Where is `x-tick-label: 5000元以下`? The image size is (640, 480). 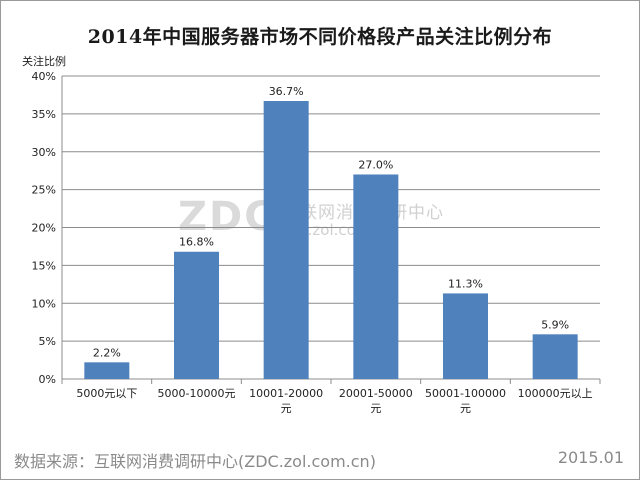
x-tick-label: 5000元以下 is located at coordinates (106, 393).